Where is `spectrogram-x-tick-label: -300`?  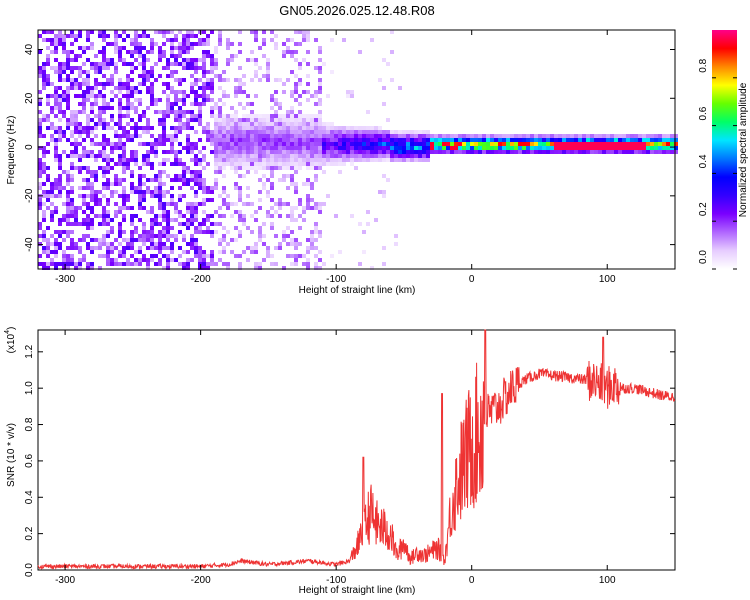 spectrogram-x-tick-label: -300 is located at coordinates (65, 279).